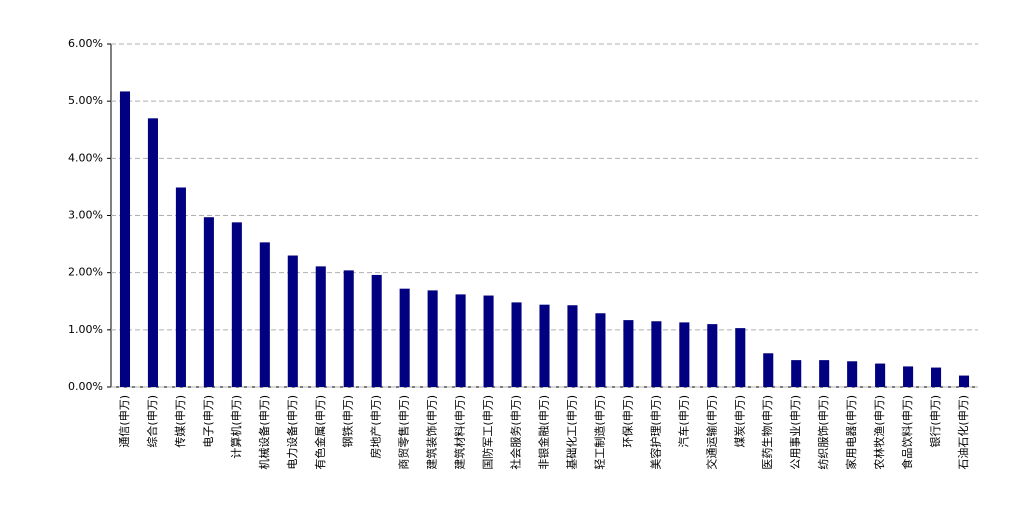 This screenshot has height=531, width=1031. Describe the element at coordinates (655, 432) in the screenshot. I see `x-tick-label: 美容护理(申万)` at that location.